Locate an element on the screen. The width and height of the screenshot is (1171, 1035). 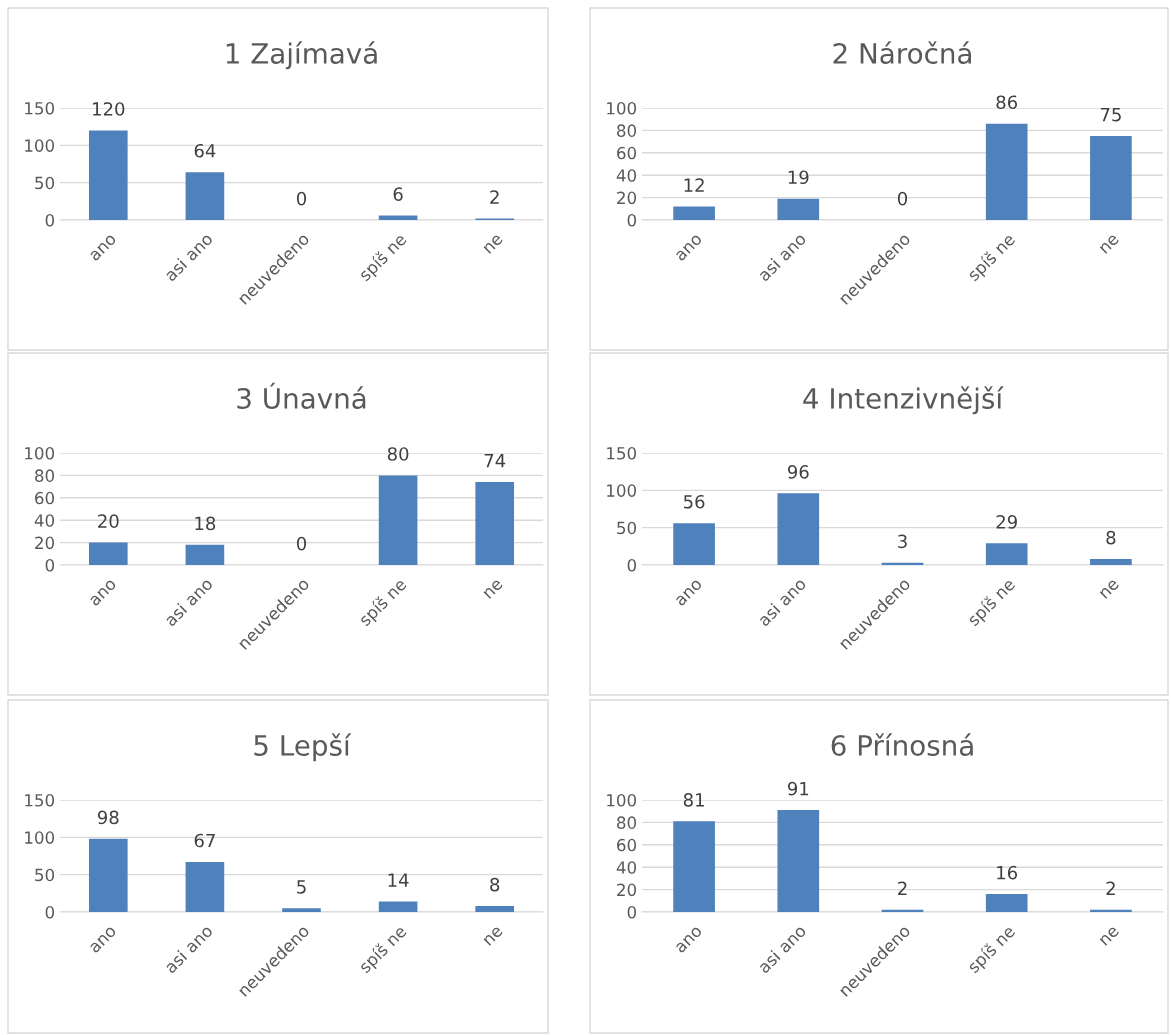
data-label: 80 is located at coordinates (398, 454).